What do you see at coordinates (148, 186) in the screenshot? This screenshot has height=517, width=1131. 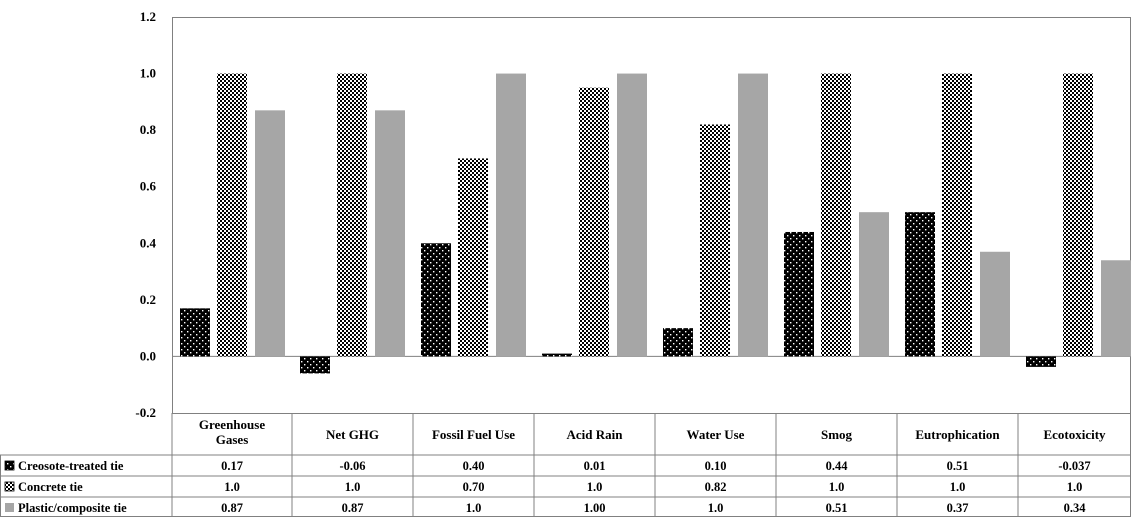 I see `y-tick-label: 0.6` at bounding box center [148, 186].